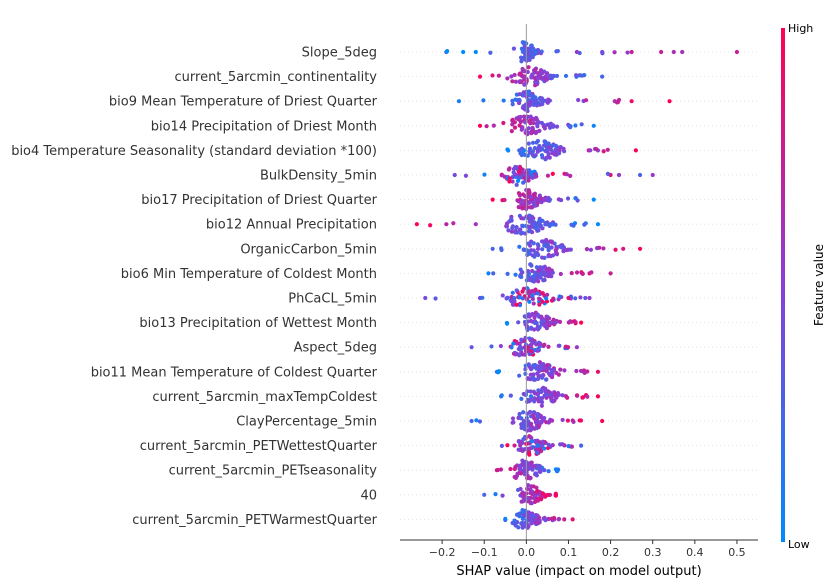  What do you see at coordinates (368, 495) in the screenshot?
I see `feature-label: 40` at bounding box center [368, 495].